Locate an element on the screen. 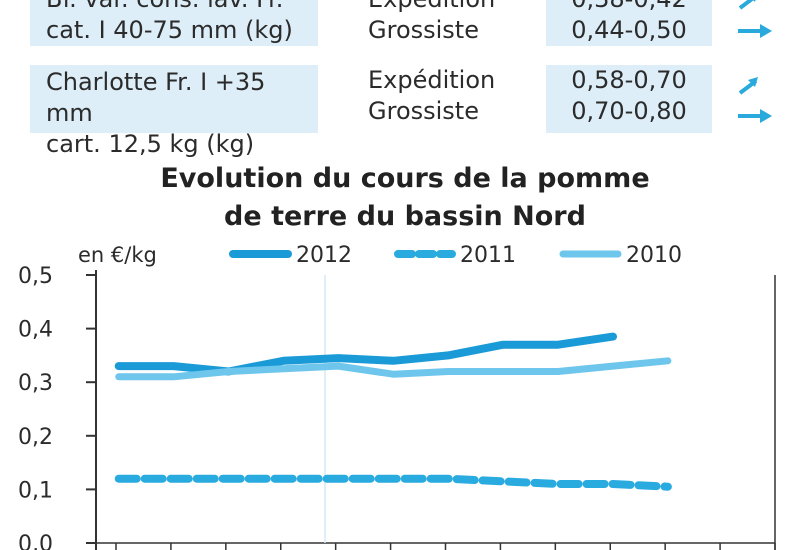 The image size is (800, 550). series-line-2012 is located at coordinates (365, 354).